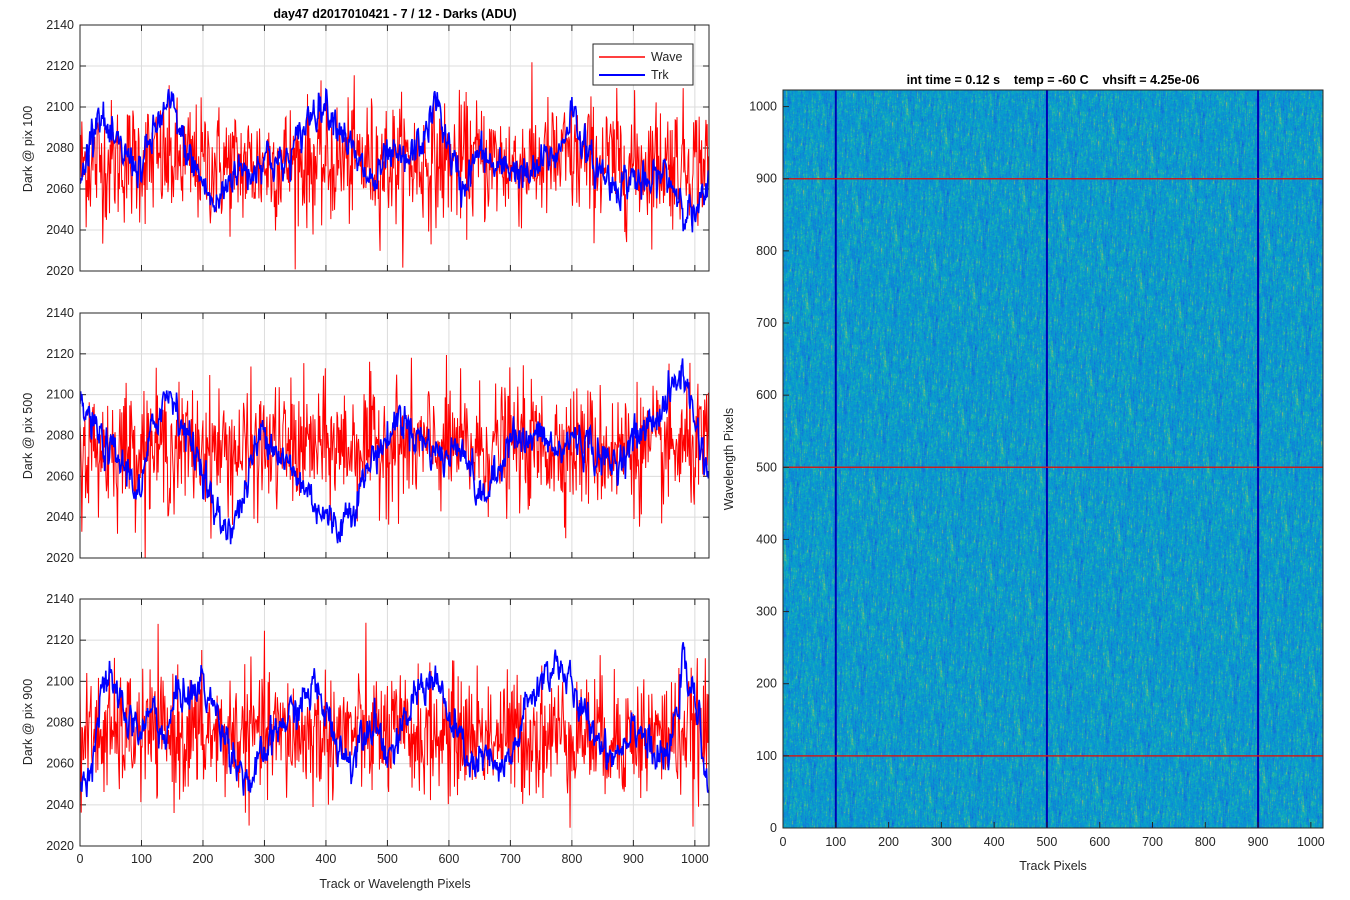 Image resolution: width=1350 pixels, height=900 pixels. I want to click on heatmap-xlabel: Track Pixels, so click(1053, 866).